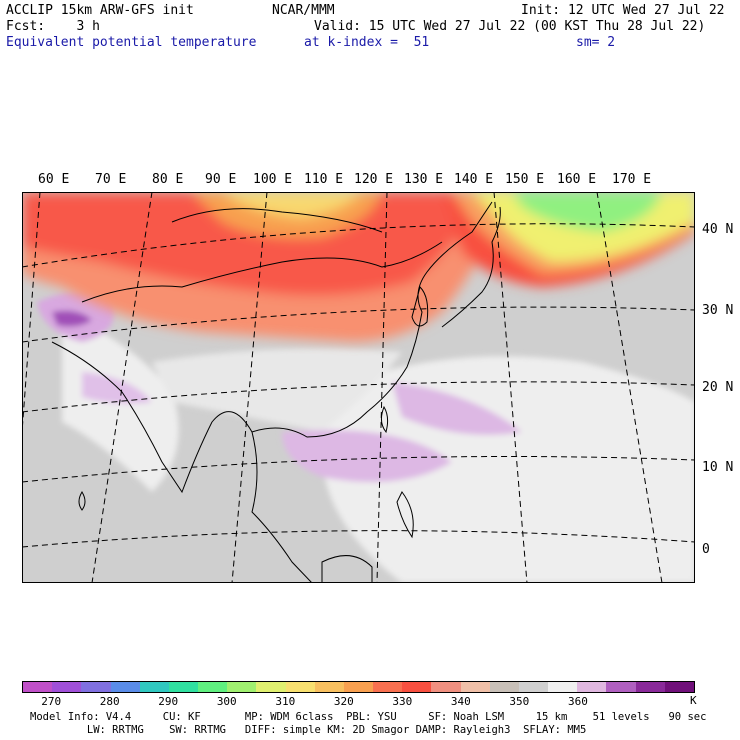 Image resolution: width=740 pixels, height=740 pixels. I want to click on purple-india, so click(117, 388).